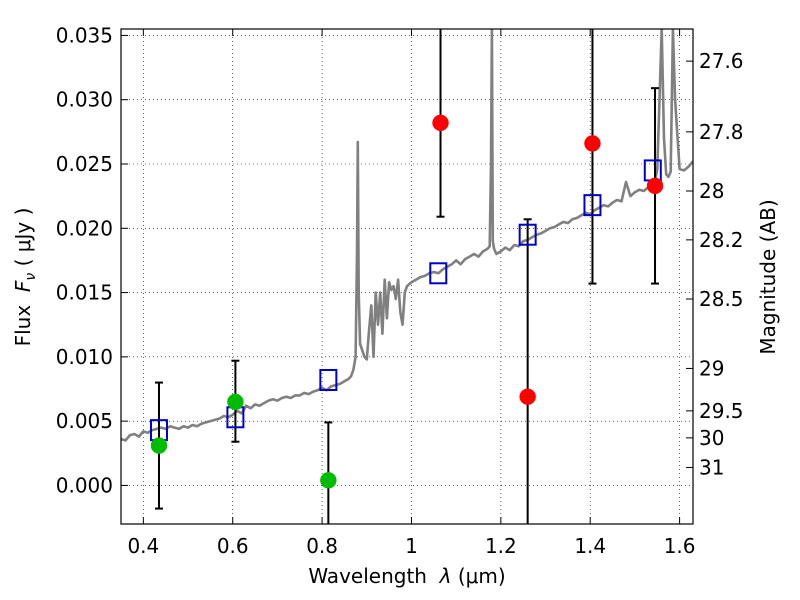  I want to click on y-tick-label: 0.005, so click(84, 421).